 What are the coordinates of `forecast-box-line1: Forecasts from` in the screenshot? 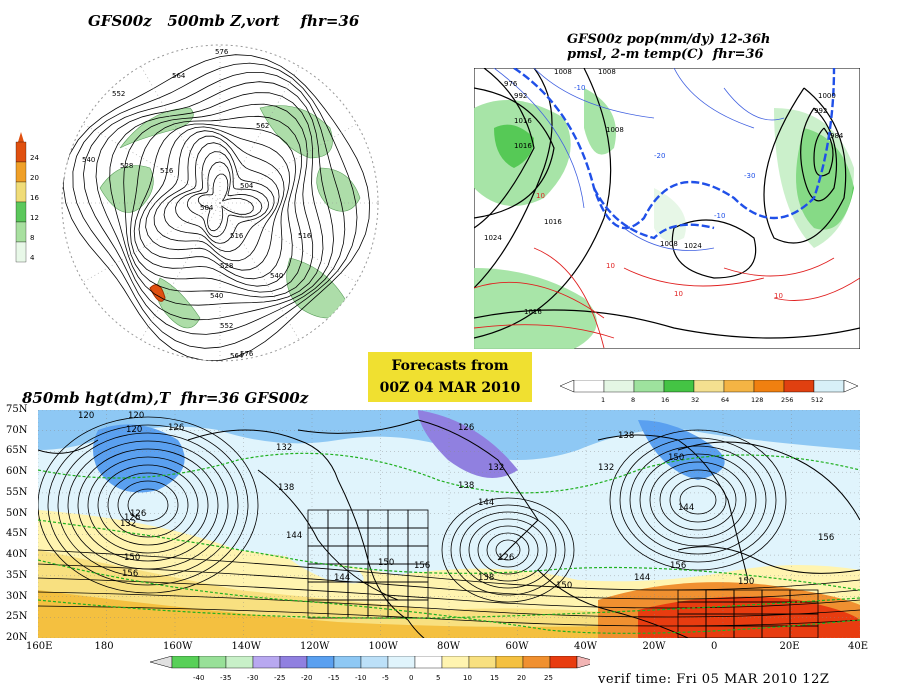 It's located at (450, 366).